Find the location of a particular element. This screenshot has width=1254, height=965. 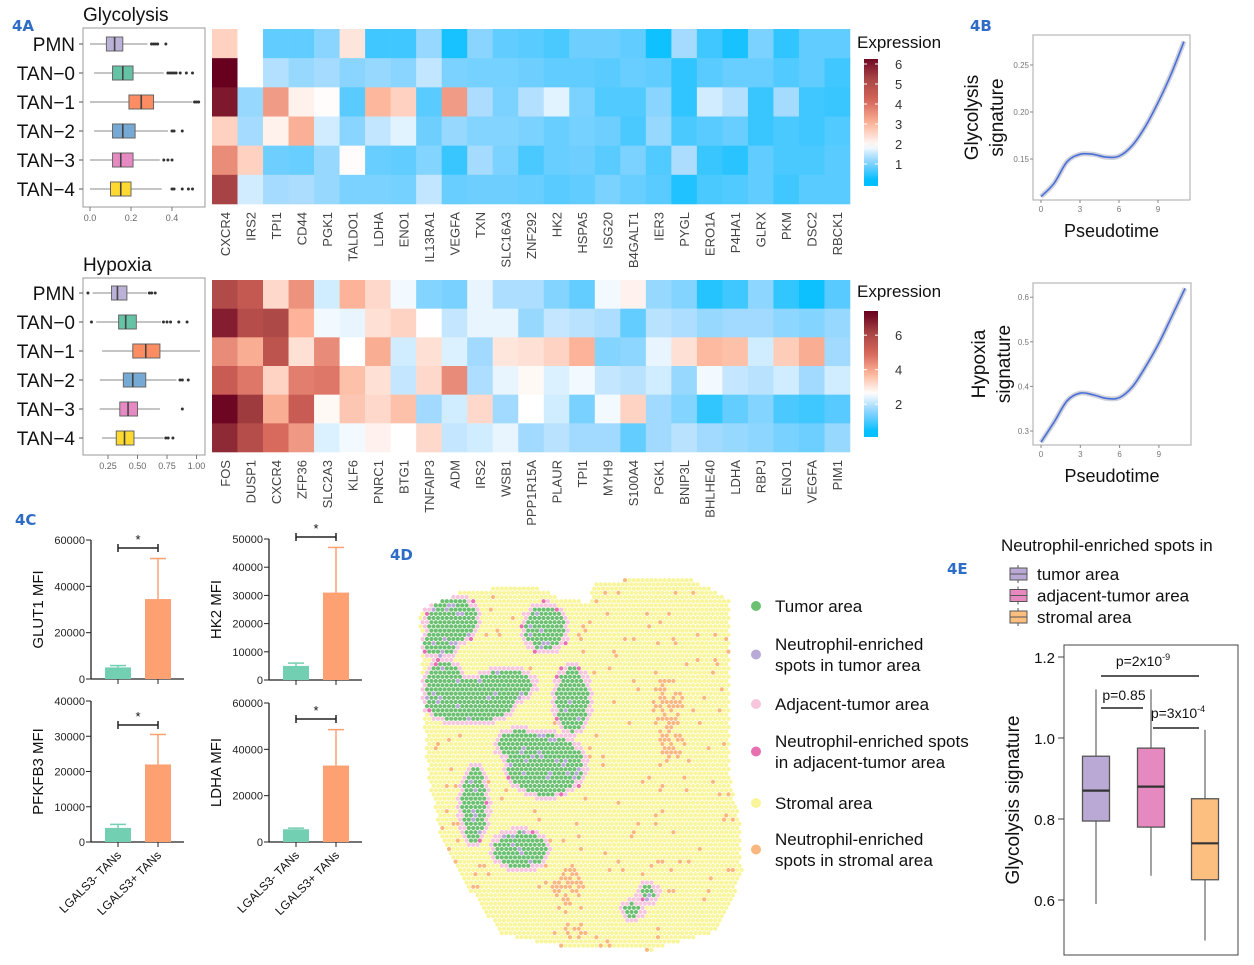

bar is located at coordinates (296, 672).